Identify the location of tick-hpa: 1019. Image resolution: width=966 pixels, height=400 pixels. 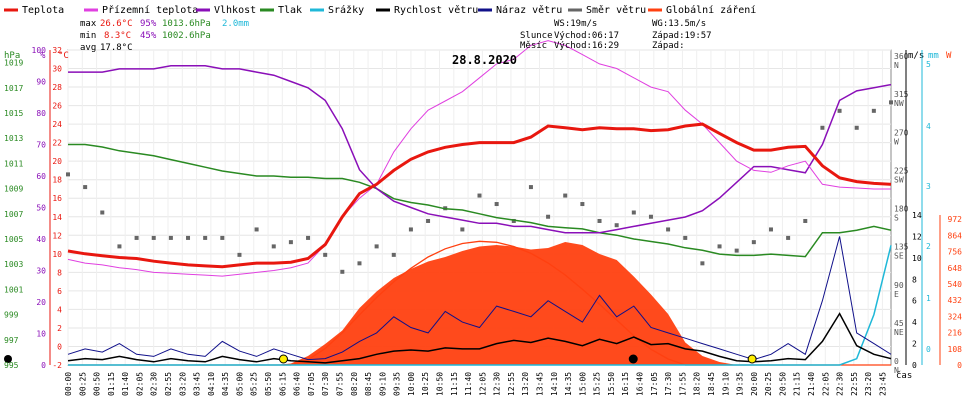
(13, 63).